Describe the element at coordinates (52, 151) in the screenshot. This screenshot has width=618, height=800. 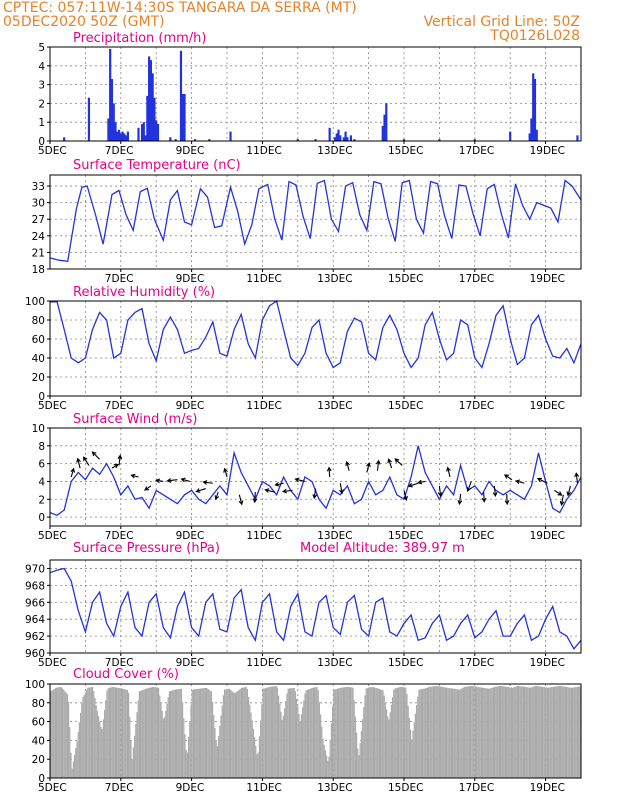
I see `precip-xtick-label: 5DEC` at that location.